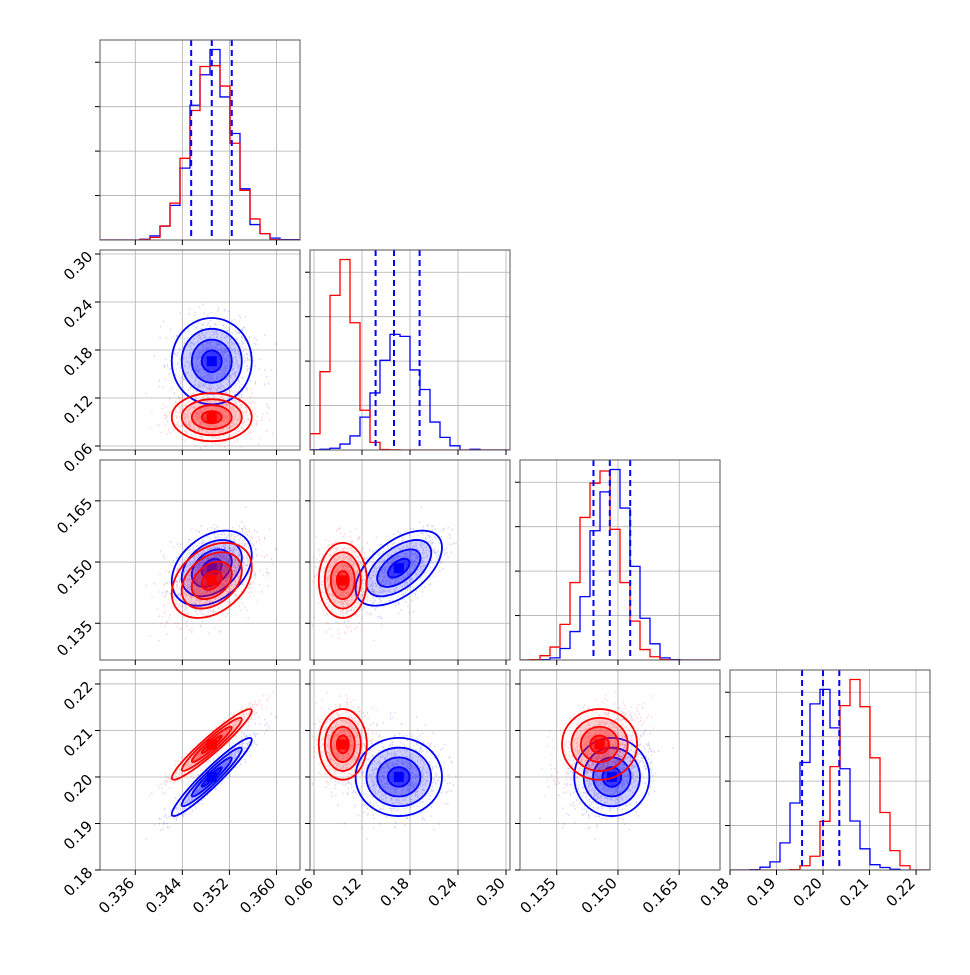  Describe the element at coordinates (599, 895) in the screenshot. I see `x-tick-label: 0.150` at that location.